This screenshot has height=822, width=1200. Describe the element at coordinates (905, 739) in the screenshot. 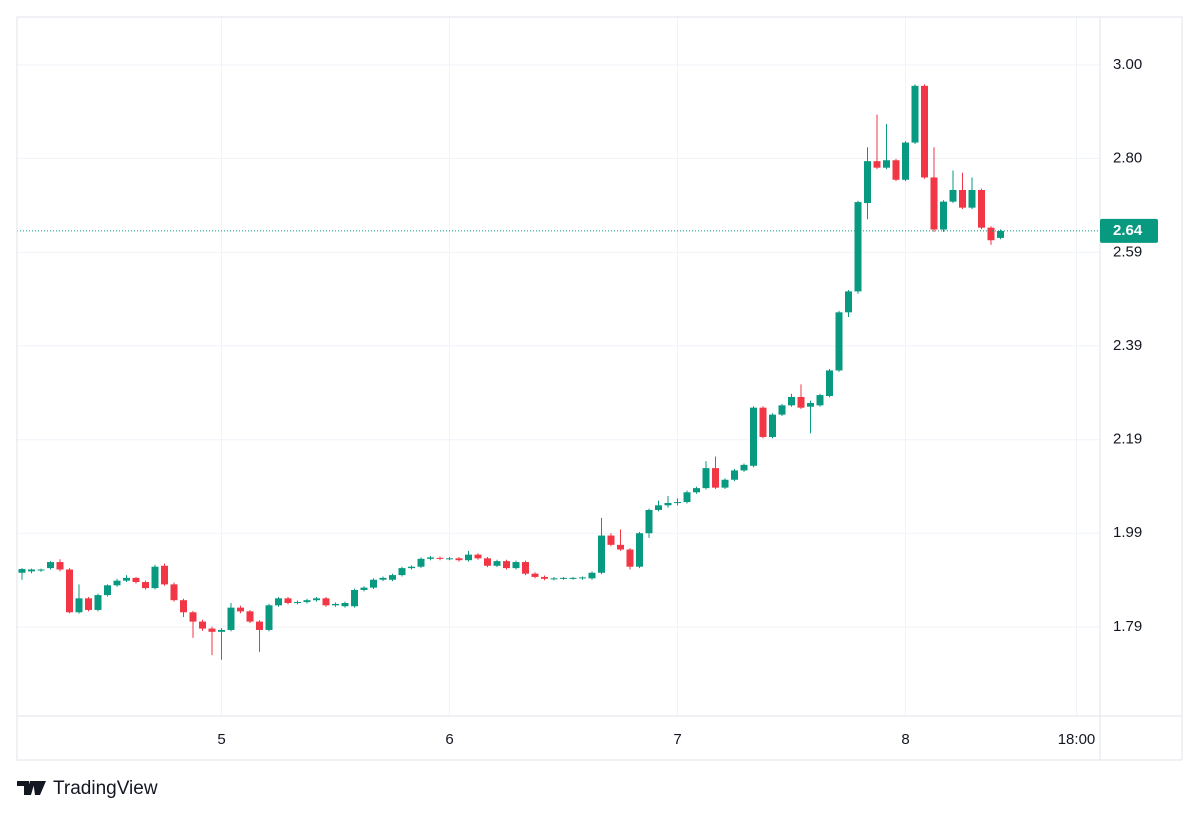

I see `x-tick-label: 8` at that location.